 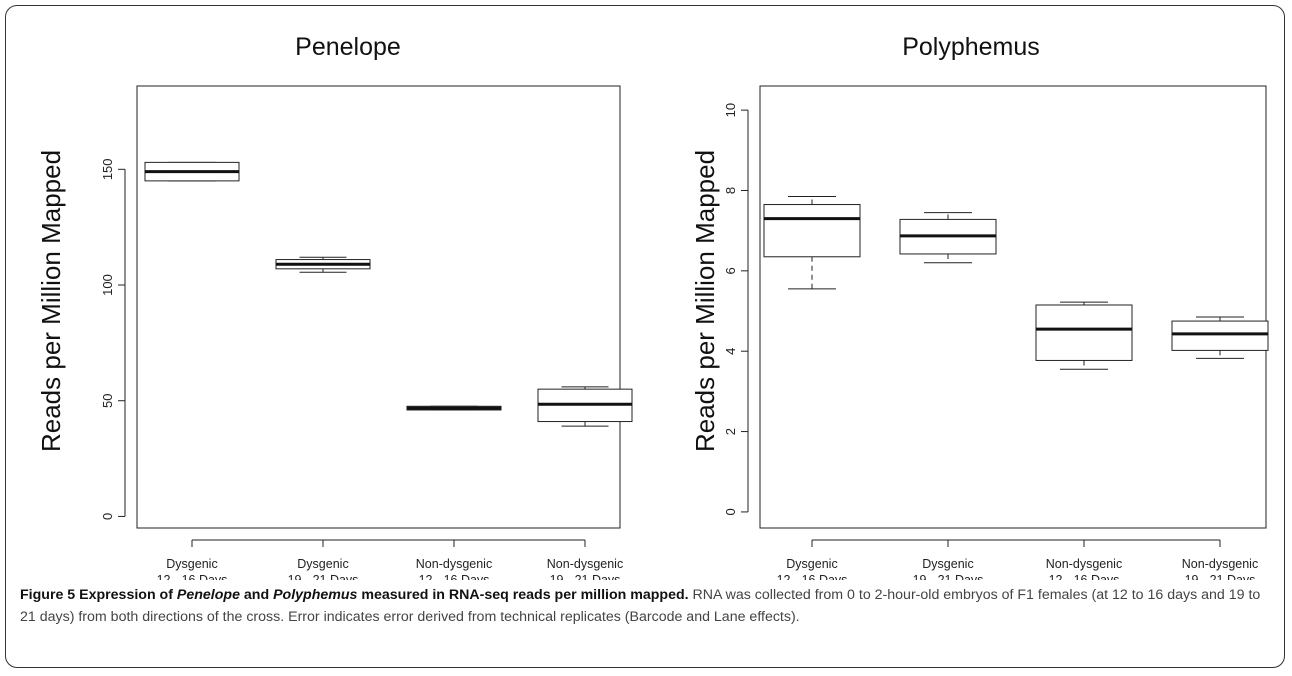 What do you see at coordinates (98, 595) in the screenshot?
I see `caption-lead-part: Figure 5 Expression of` at bounding box center [98, 595].